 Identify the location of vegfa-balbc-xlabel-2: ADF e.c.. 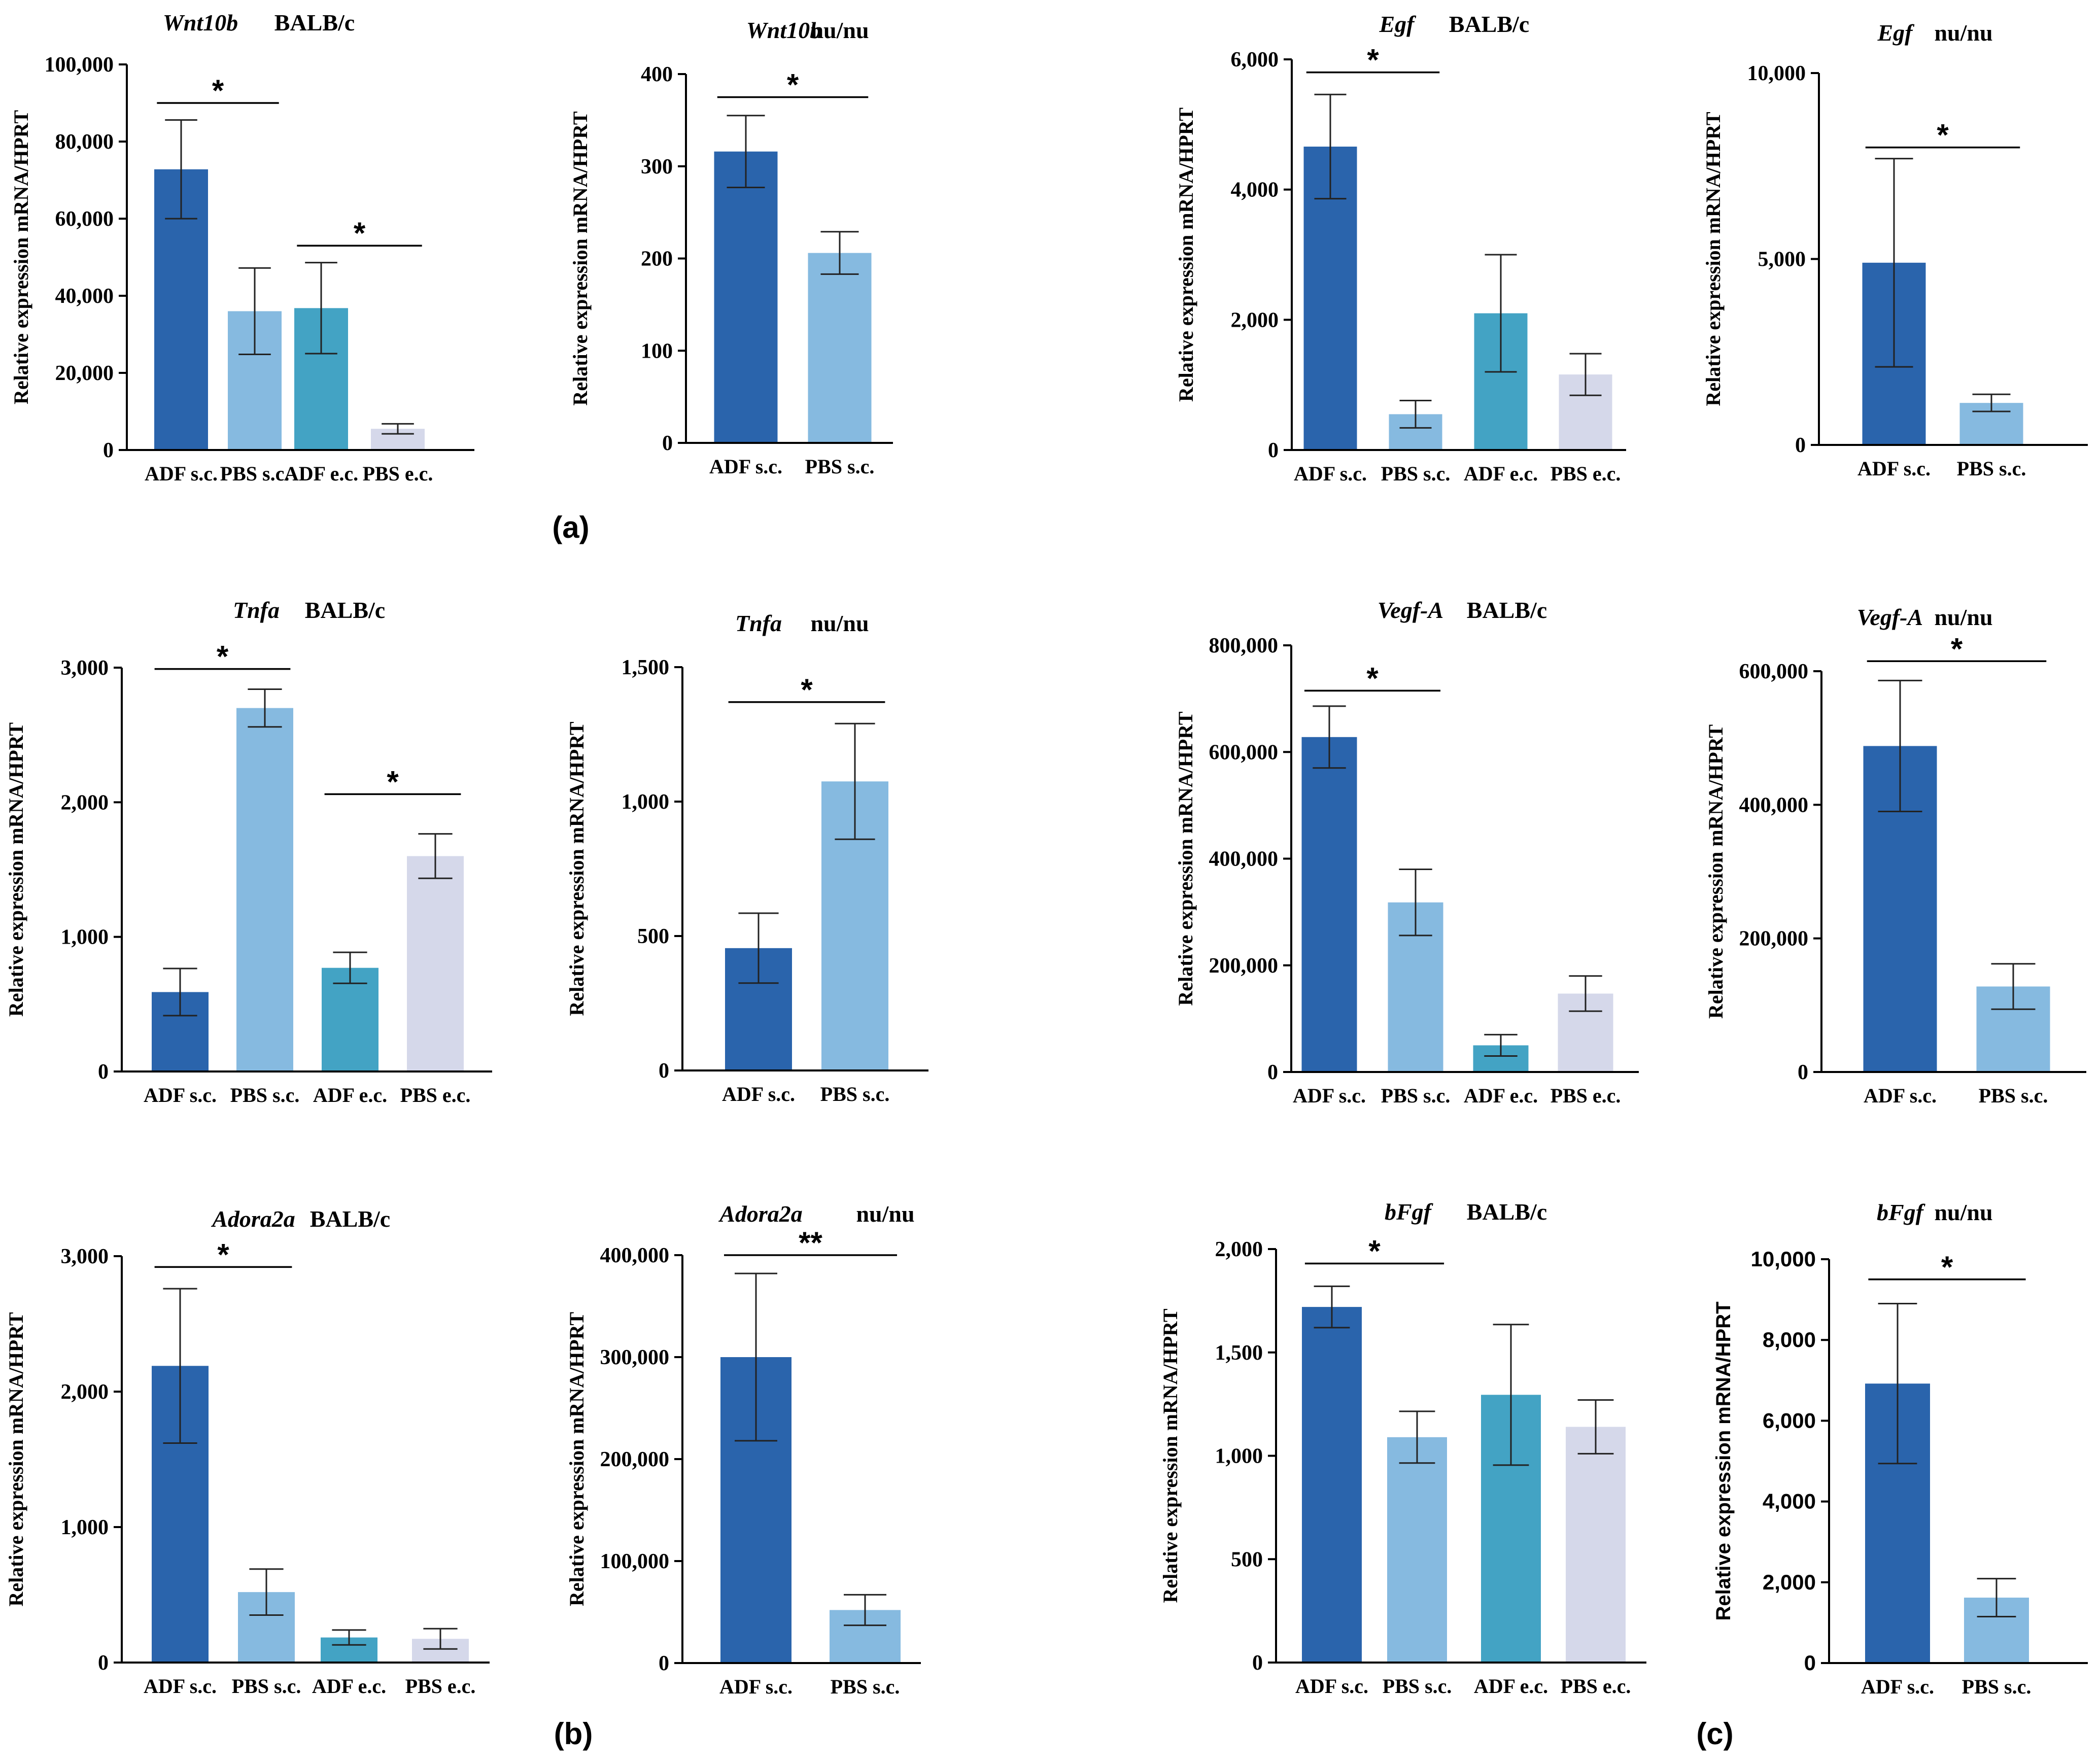
(1501, 1095).